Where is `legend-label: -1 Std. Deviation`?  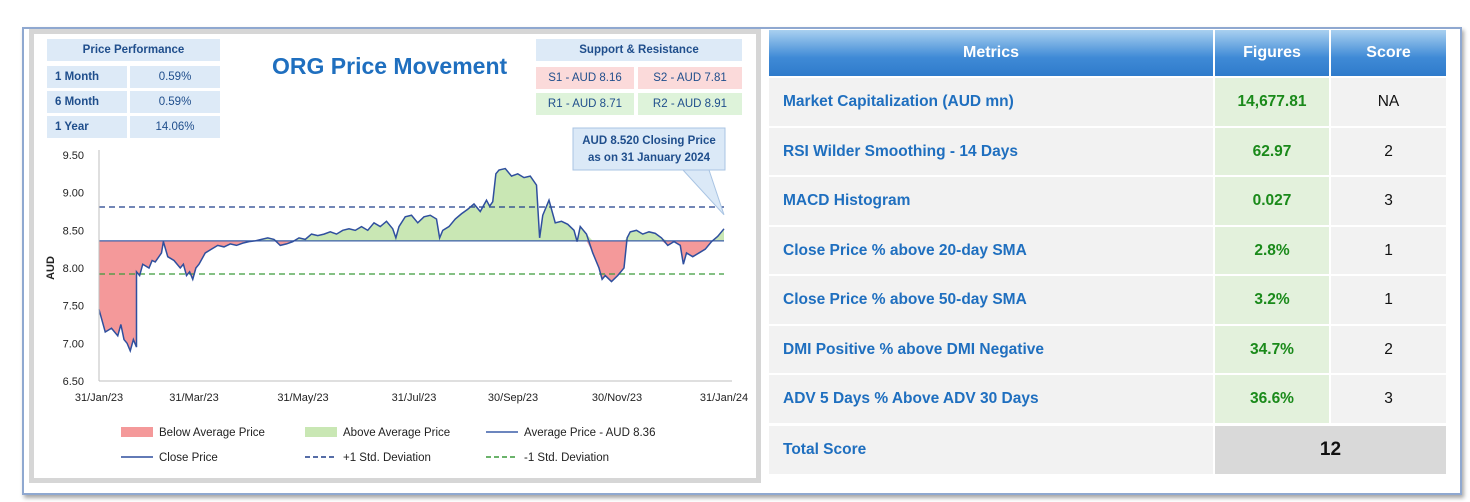 legend-label: -1 Std. Deviation is located at coordinates (566, 458).